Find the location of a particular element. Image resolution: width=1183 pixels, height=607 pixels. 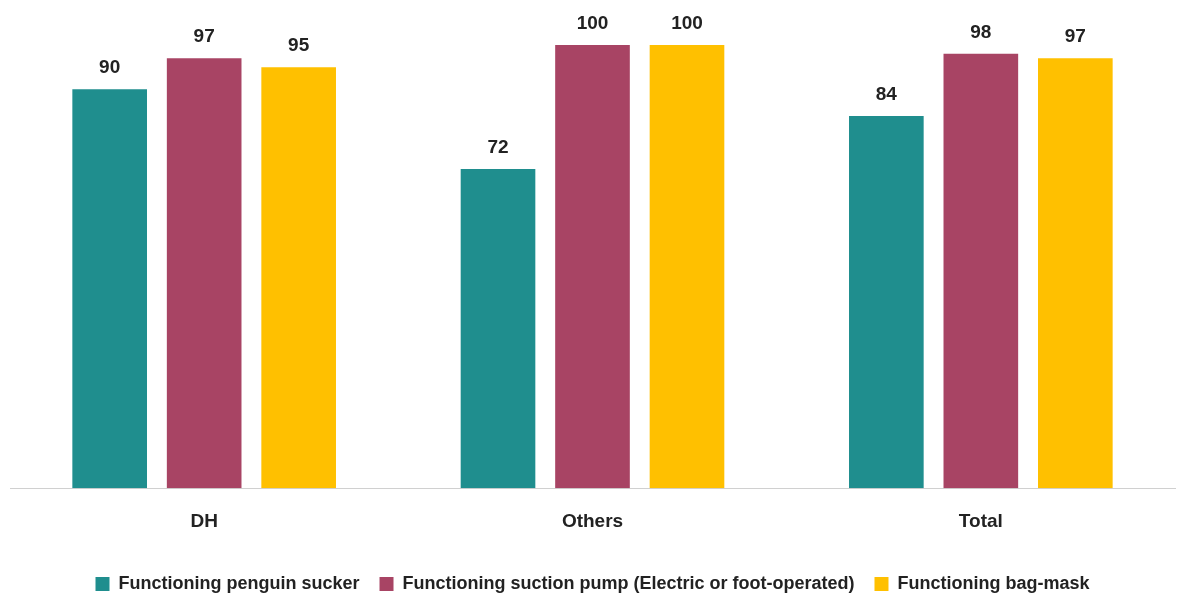

data-label: 95 is located at coordinates (299, 44).